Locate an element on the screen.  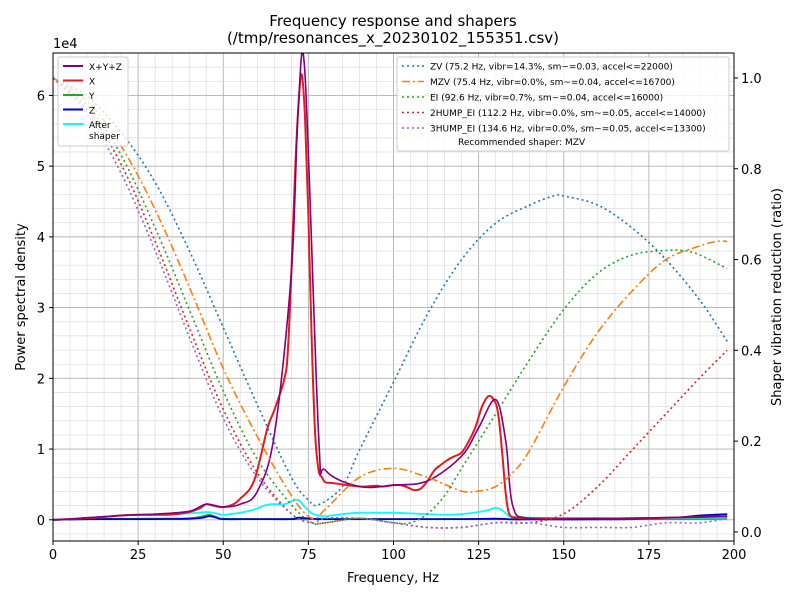
x-tick-label: 175 is located at coordinates (648, 555).